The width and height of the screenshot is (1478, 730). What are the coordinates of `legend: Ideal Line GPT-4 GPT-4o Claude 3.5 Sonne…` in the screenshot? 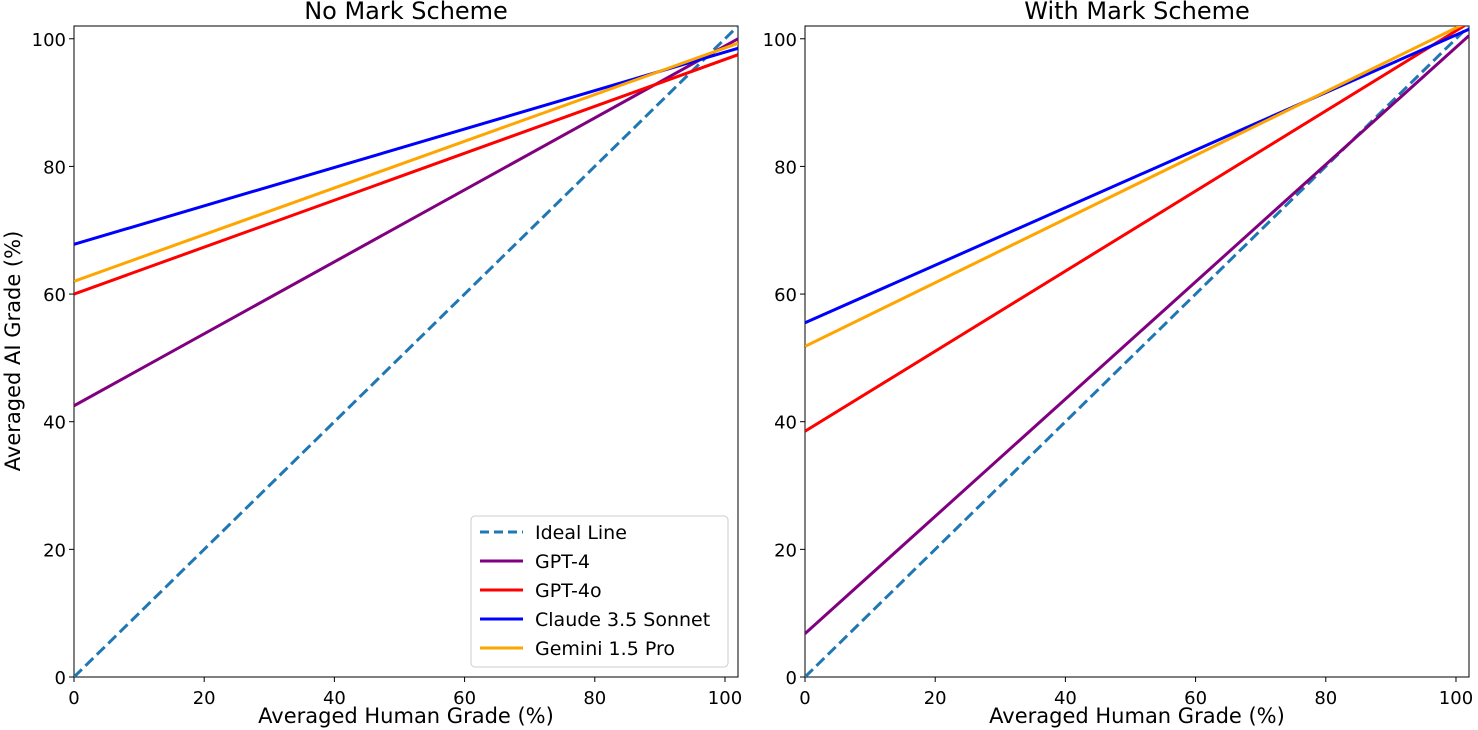 It's located at (599, 591).